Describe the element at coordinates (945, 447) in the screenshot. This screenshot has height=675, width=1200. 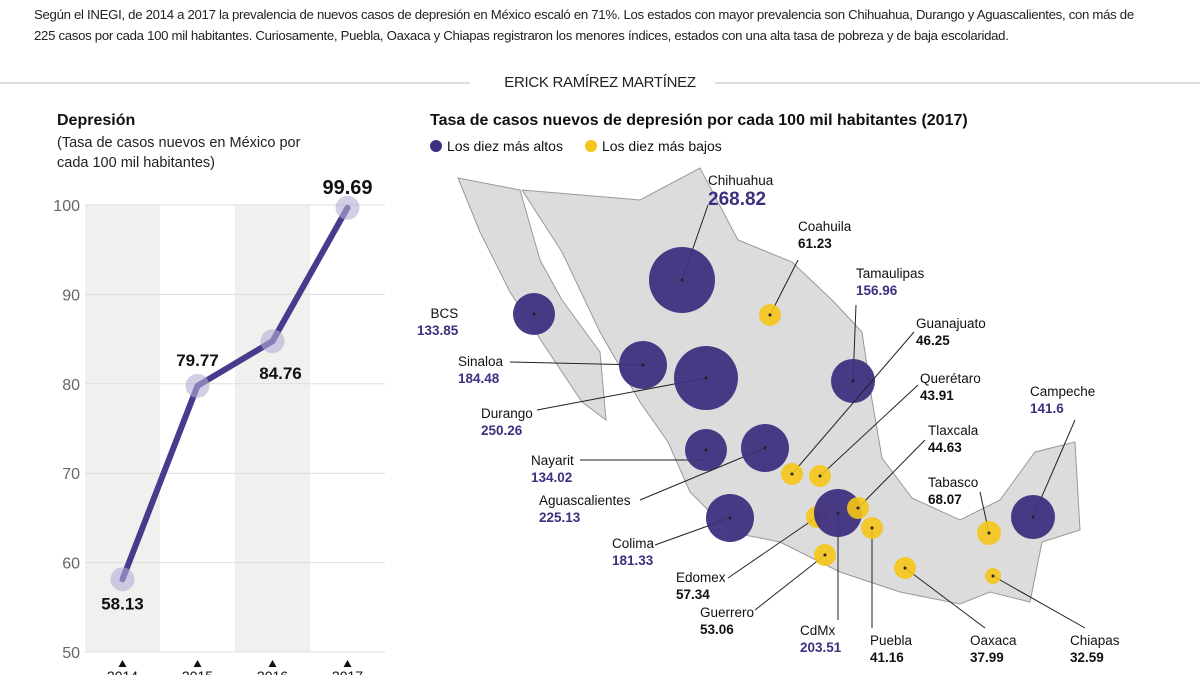
I see `state-value: 44.63` at that location.